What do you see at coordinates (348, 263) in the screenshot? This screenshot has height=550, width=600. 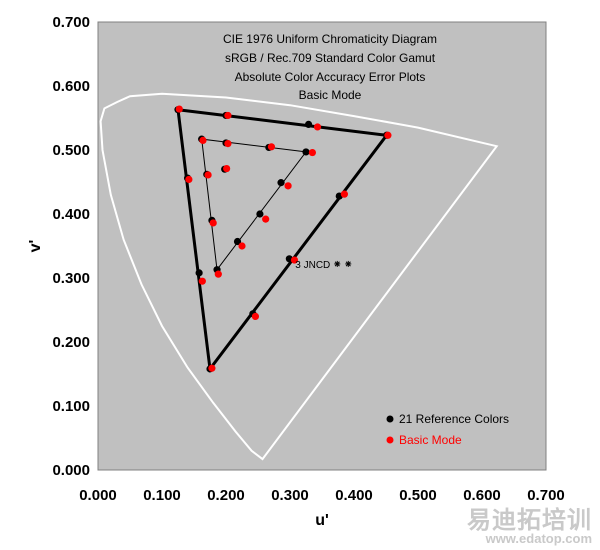 I see `jncd-star-right` at bounding box center [348, 263].